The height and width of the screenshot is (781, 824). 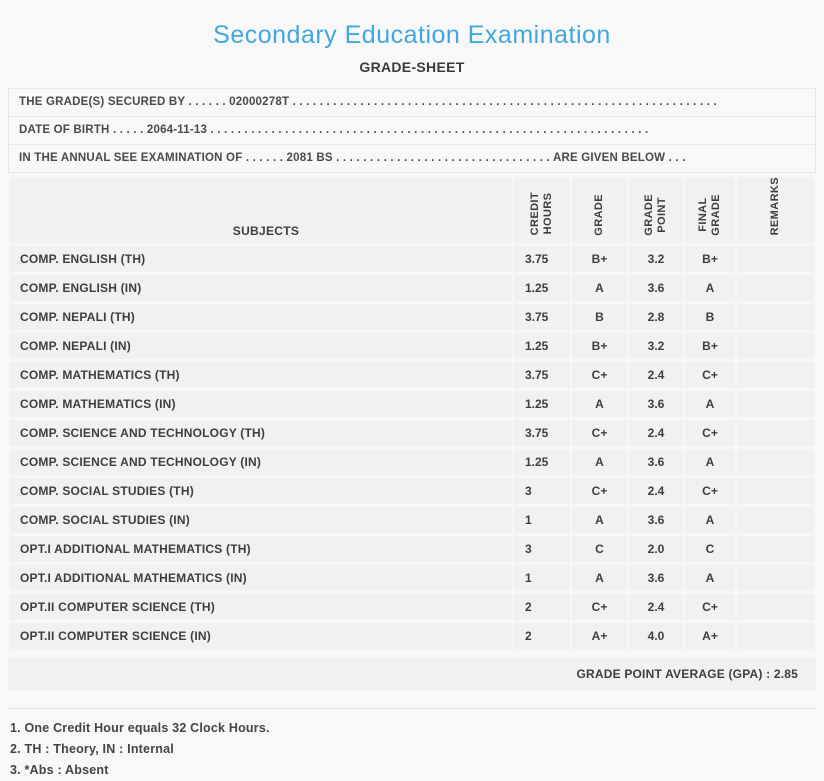 What do you see at coordinates (261, 404) in the screenshot?
I see `subject-cell: COMP. MATHEMATICS (IN)` at bounding box center [261, 404].